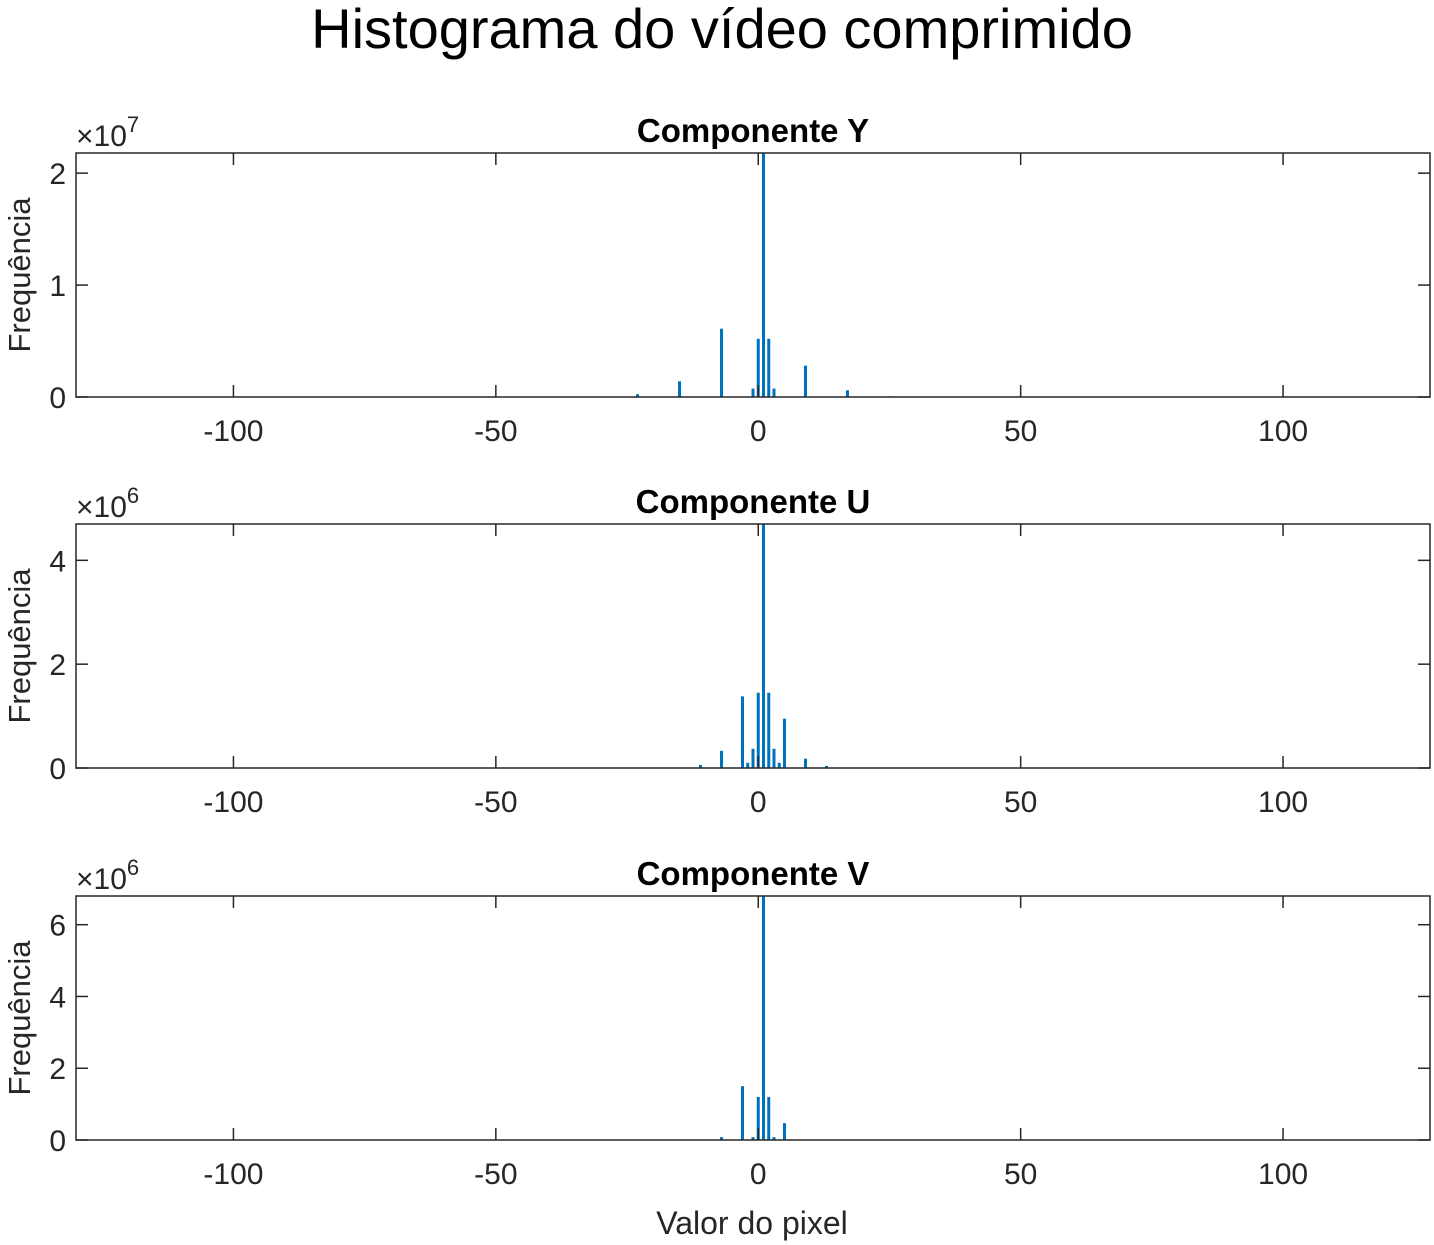 The height and width of the screenshot is (1245, 1434). I want to click on figure-x-axis-label: Valor do pixel, so click(752, 1223).